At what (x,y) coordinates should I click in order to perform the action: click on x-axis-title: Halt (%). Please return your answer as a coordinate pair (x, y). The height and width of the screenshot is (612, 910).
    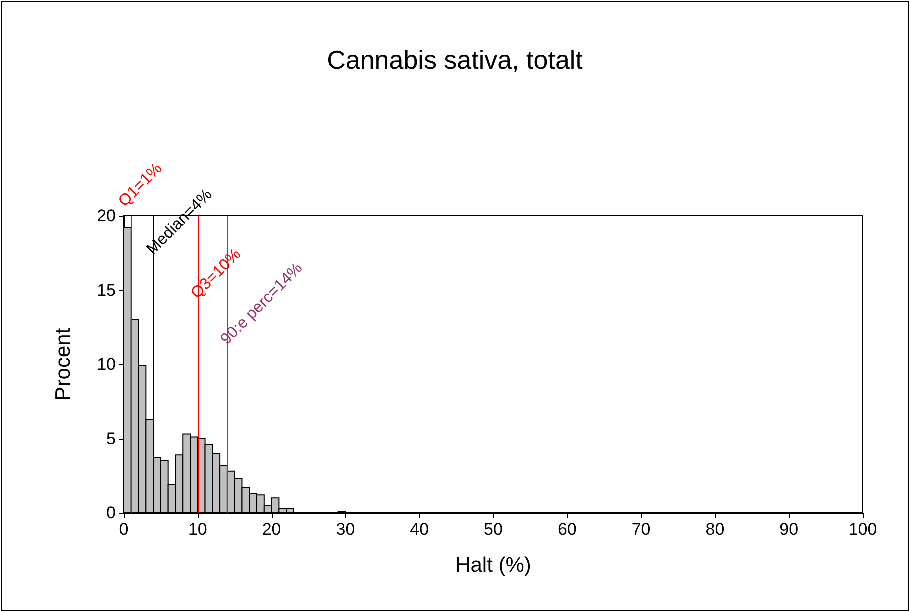
    Looking at the image, I should click on (494, 565).